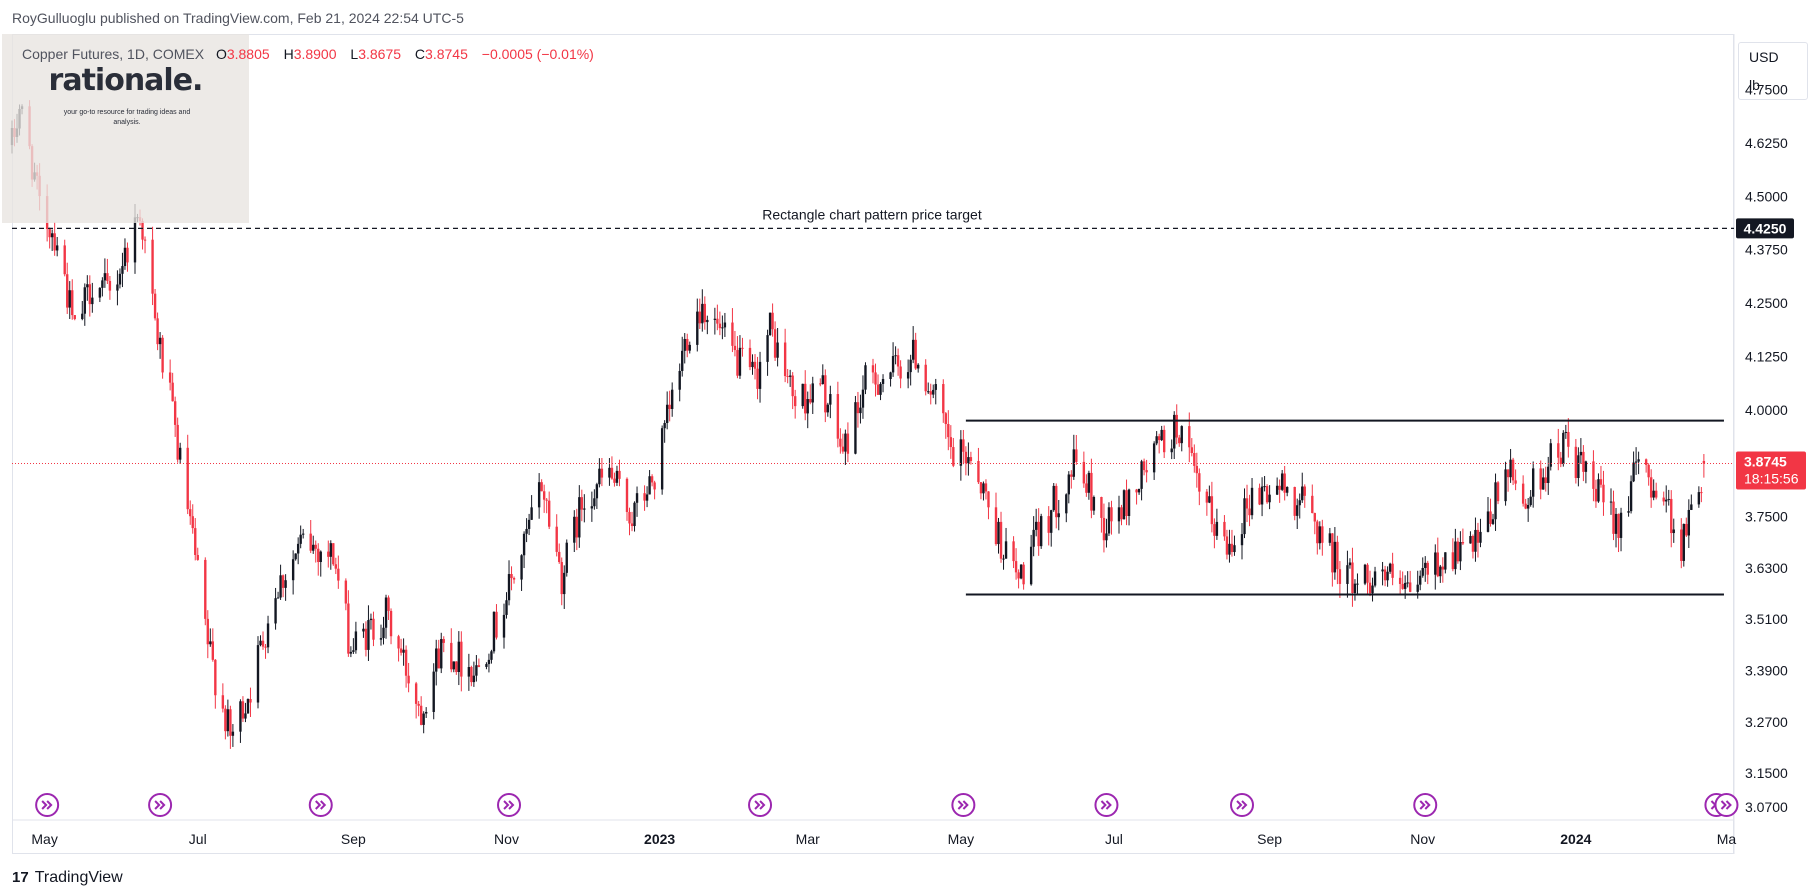  Describe the element at coordinates (221, 54) in the screenshot. I see `open-key: O` at that location.